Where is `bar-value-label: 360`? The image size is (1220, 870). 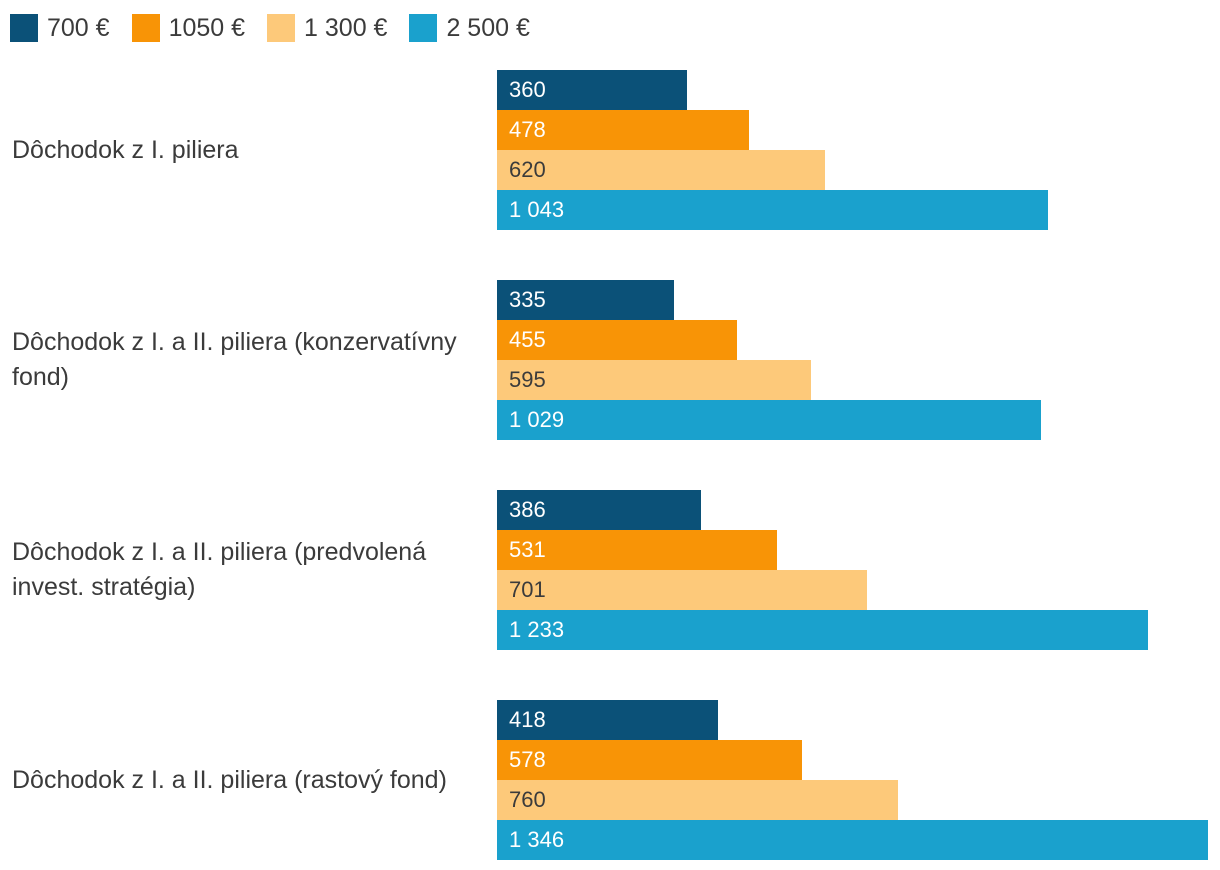
bar-value-label: 360 is located at coordinates (527, 89).